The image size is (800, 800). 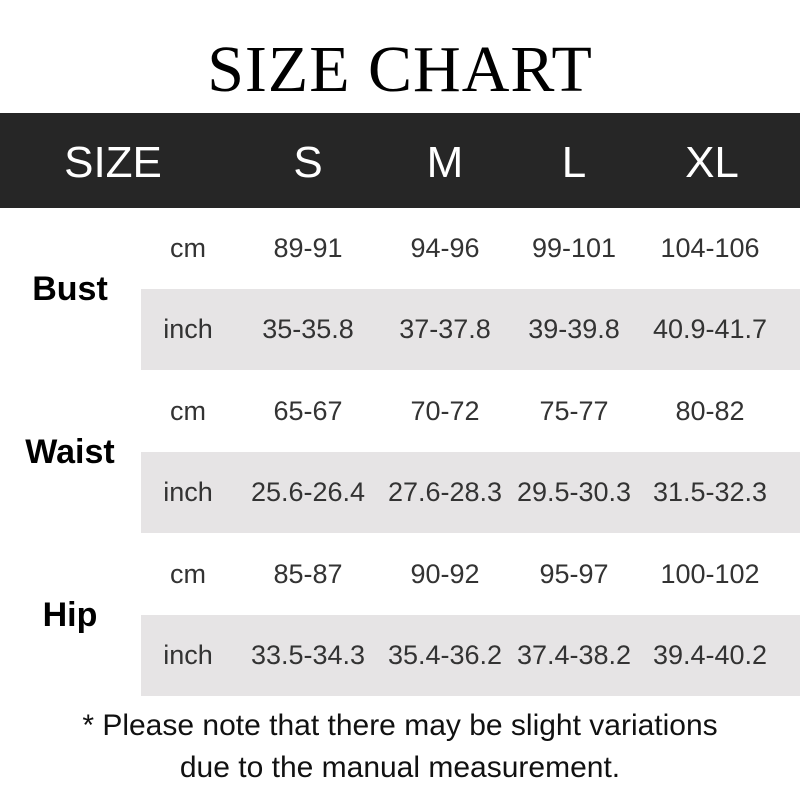 What do you see at coordinates (445, 162) in the screenshot?
I see `header-m: M` at bounding box center [445, 162].